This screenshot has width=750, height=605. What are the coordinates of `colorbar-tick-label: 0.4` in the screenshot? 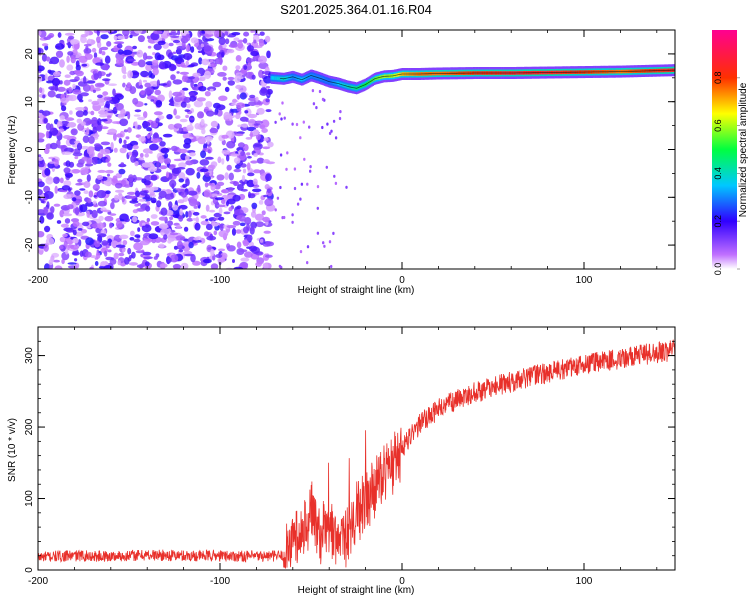 It's located at (718, 173).